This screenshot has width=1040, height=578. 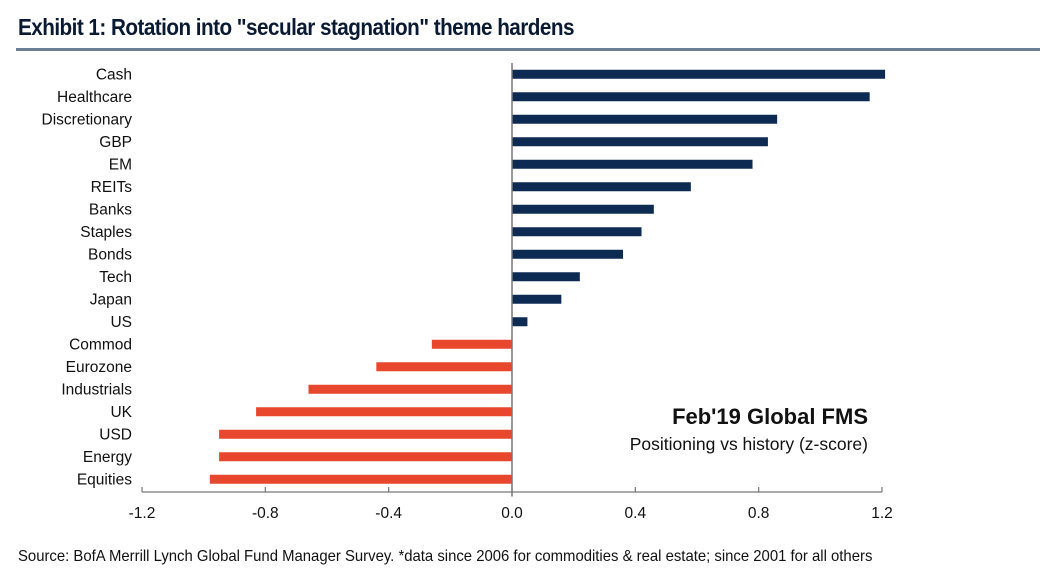 I want to click on x-tick-label: -1.2, so click(x=142, y=513).